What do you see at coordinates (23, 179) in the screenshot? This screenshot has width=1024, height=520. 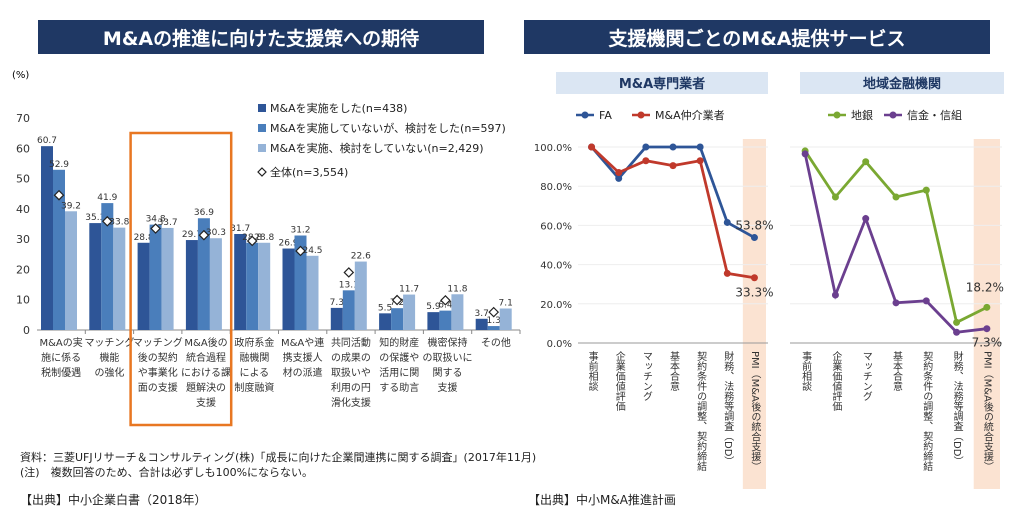 I see `y-tick-label: 50` at bounding box center [23, 179].